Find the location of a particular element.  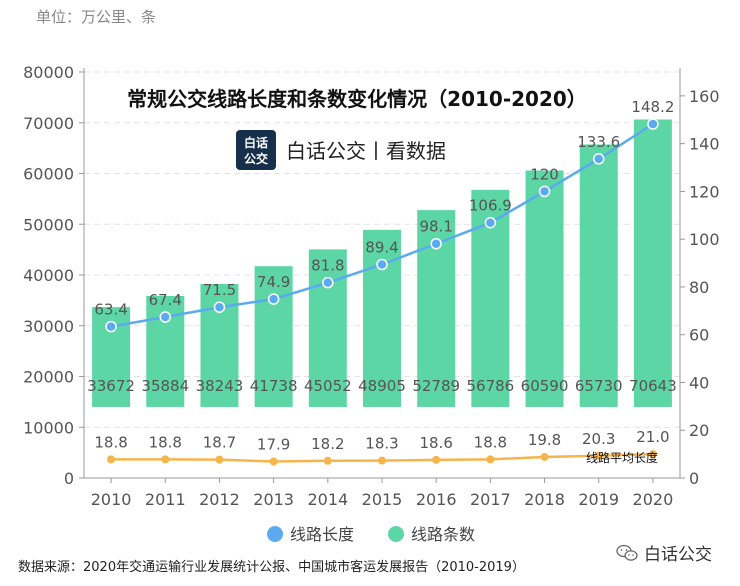

left-axis-tick-label: 50000 is located at coordinates (48, 224).